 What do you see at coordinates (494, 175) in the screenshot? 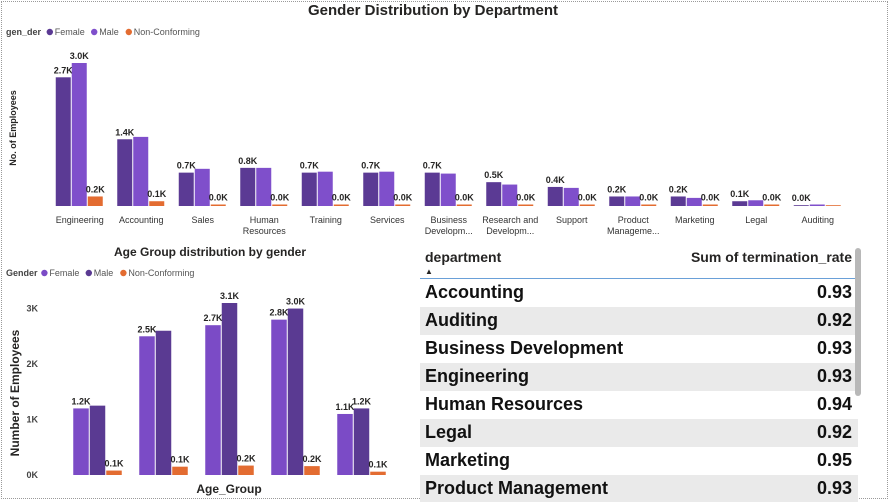
I see `data-label: 0.5K` at bounding box center [494, 175].